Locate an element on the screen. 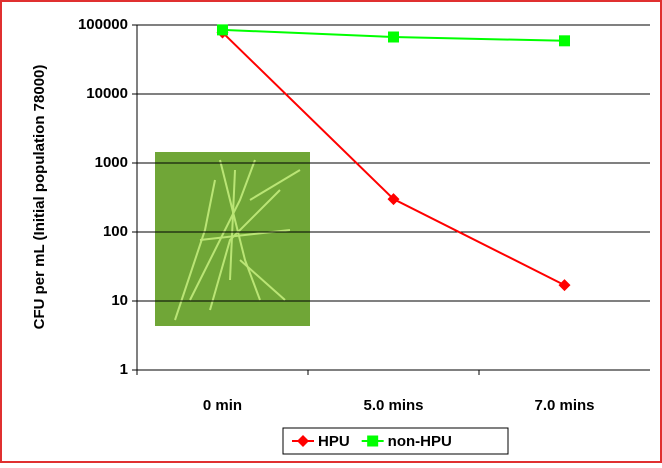 This screenshot has width=662, height=468. legend: HPU non-HPU is located at coordinates (395, 441).